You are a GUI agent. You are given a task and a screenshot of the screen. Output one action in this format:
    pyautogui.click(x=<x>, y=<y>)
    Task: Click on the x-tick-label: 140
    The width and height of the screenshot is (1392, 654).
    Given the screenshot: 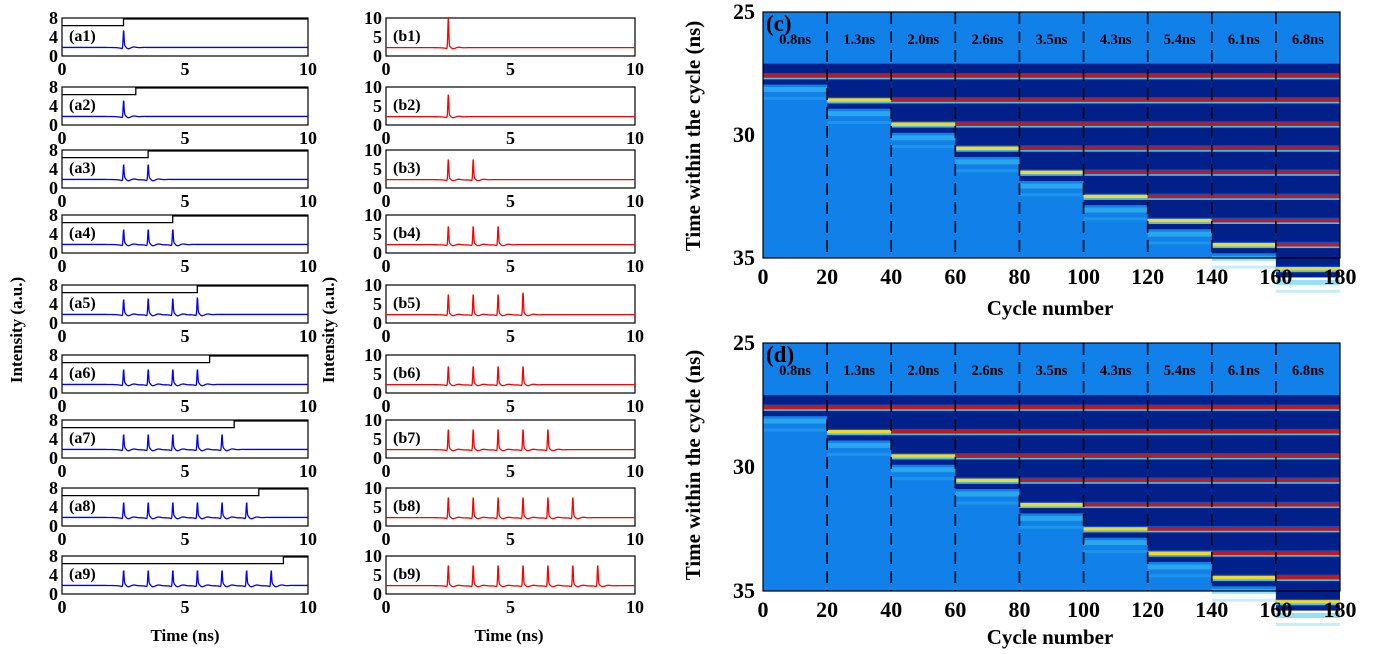 What is the action you would take?
    pyautogui.click(x=1211, y=276)
    